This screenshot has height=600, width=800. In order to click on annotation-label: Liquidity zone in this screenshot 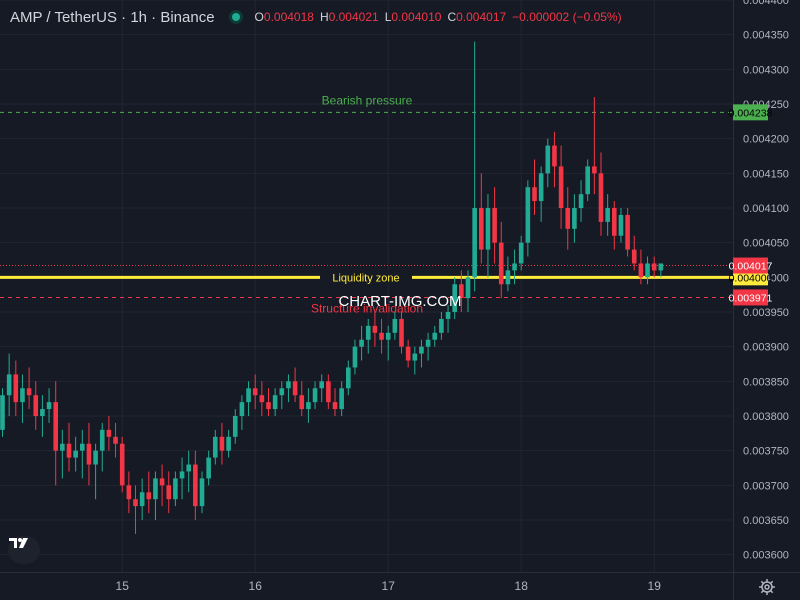, I will do `click(365, 278)`.